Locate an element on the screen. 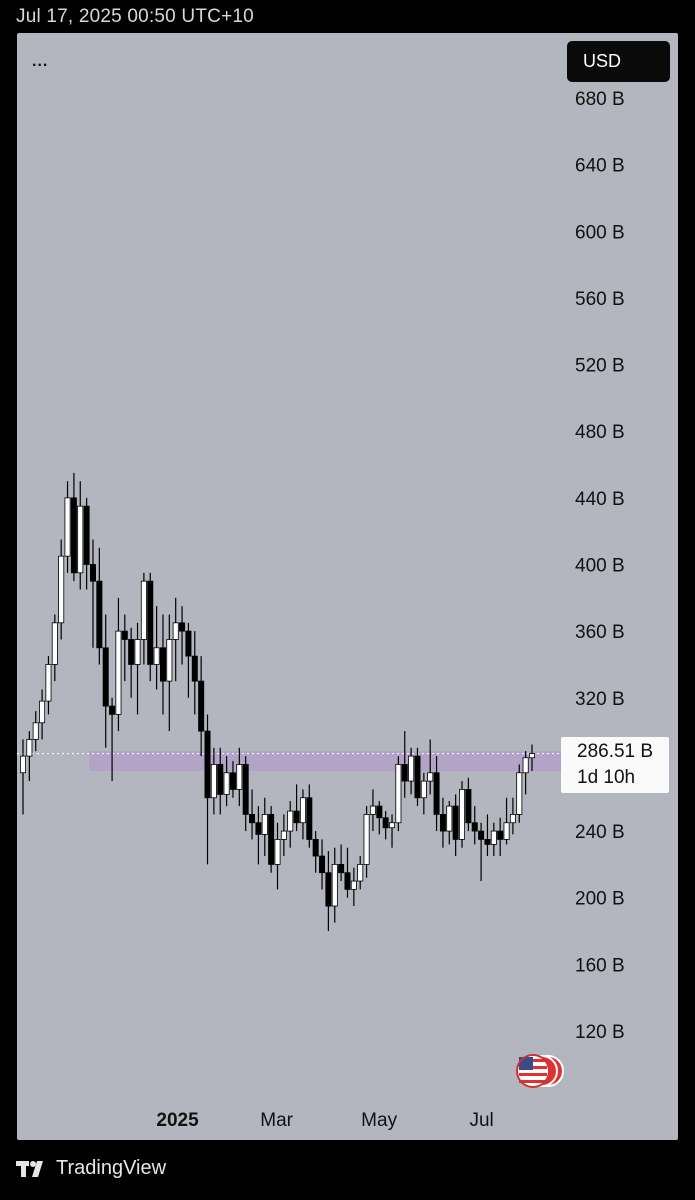  x-axis-tick-label: Jul is located at coordinates (481, 1120).